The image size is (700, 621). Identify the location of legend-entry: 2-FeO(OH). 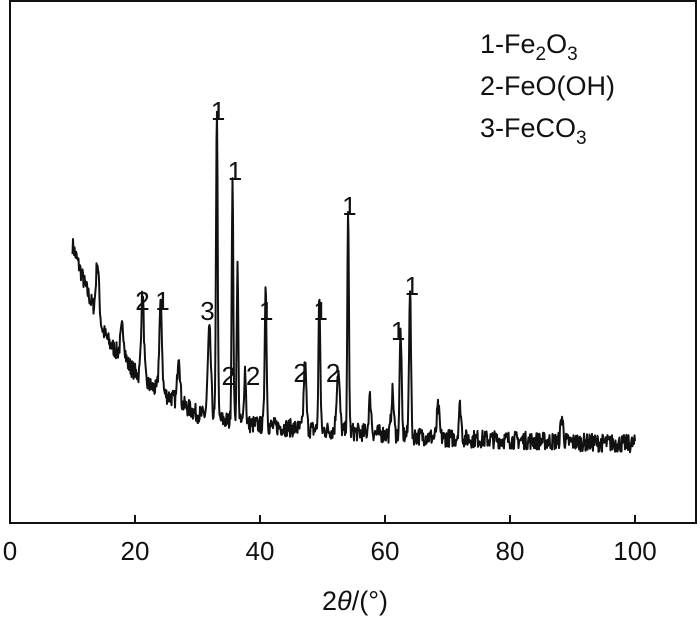
(547, 86).